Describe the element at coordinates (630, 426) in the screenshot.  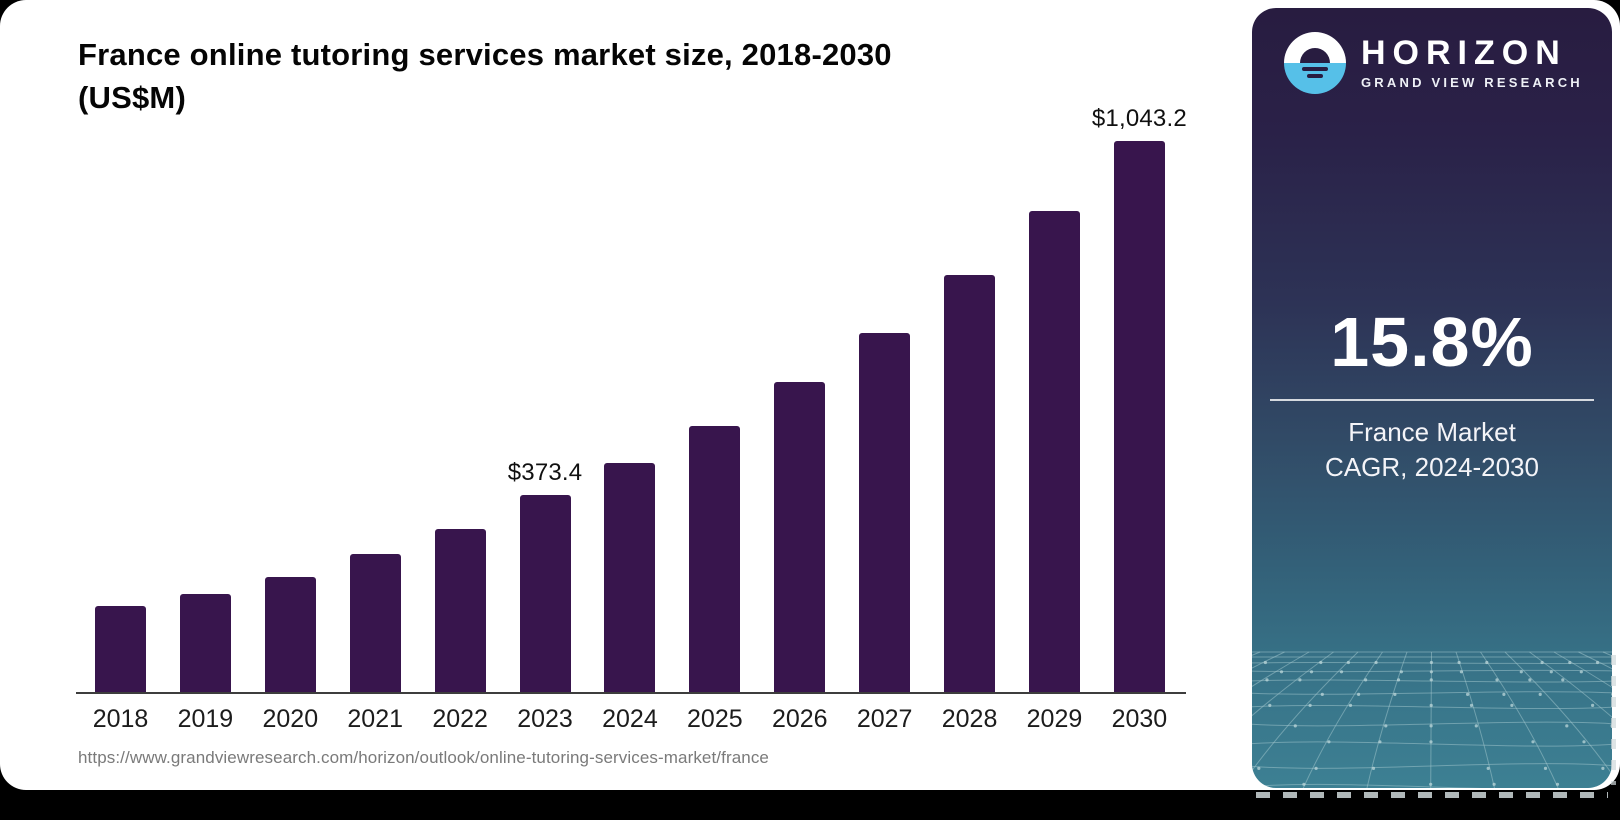
I see `bar-column-2024: 2024` at that location.